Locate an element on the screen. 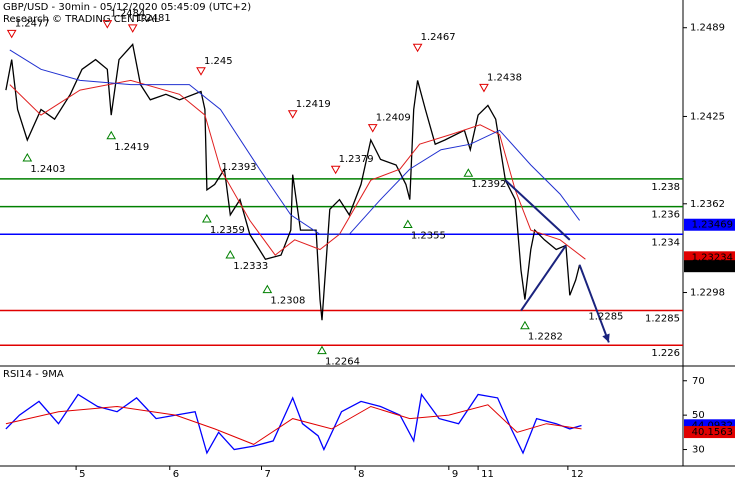 The image size is (735, 480). x-tick-label: 11 is located at coordinates (487, 474).